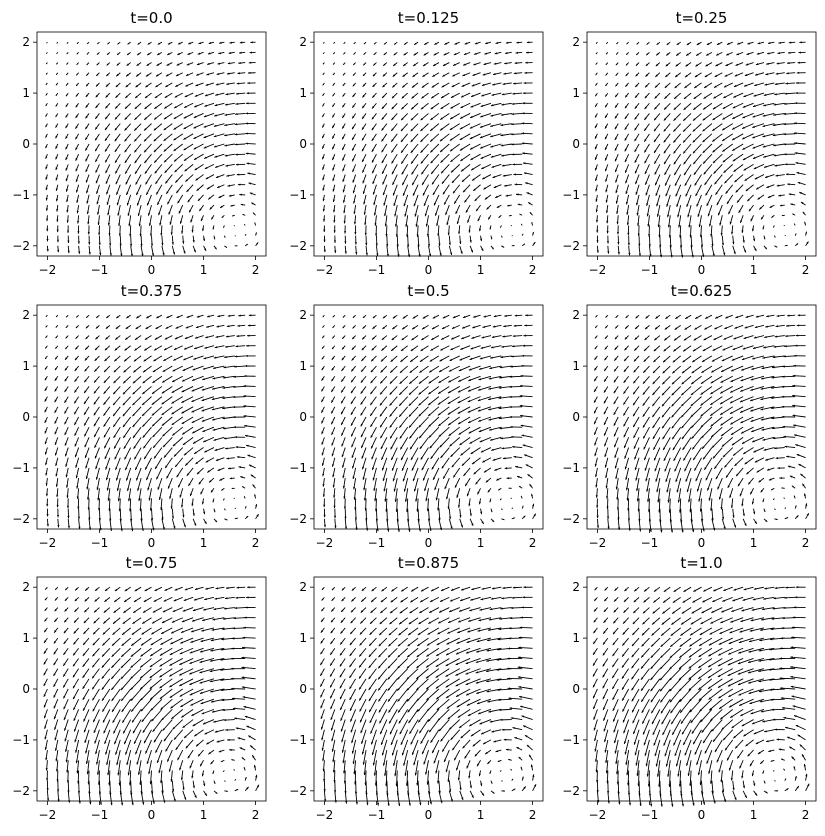 The height and width of the screenshot is (836, 825). Describe the element at coordinates (428, 18) in the screenshot. I see `subplot-title: t=0.125` at that location.